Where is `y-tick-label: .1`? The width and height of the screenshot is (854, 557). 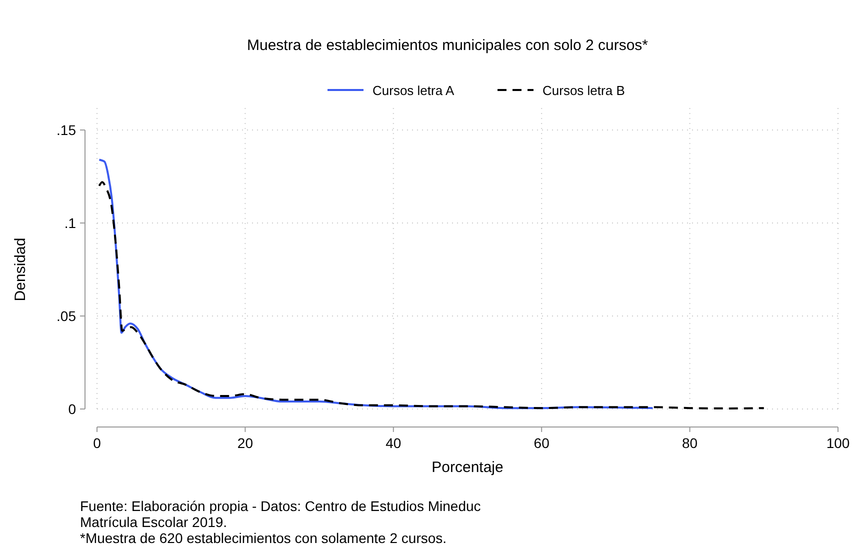 y-tick-label: .1 is located at coordinates (70, 223).